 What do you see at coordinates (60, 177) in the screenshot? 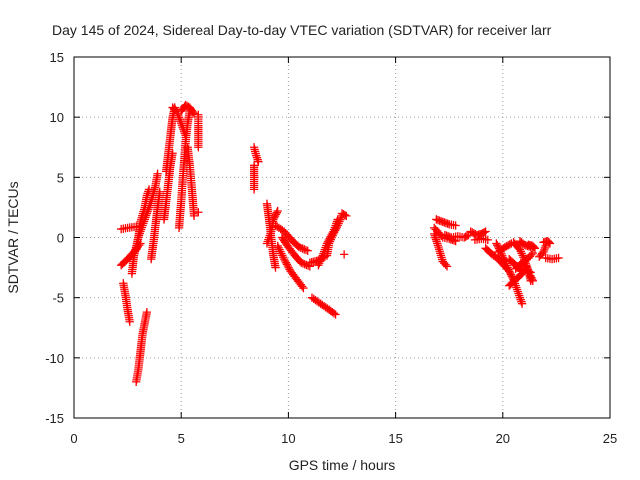
I see `y-tick-label: 5` at bounding box center [60, 177].